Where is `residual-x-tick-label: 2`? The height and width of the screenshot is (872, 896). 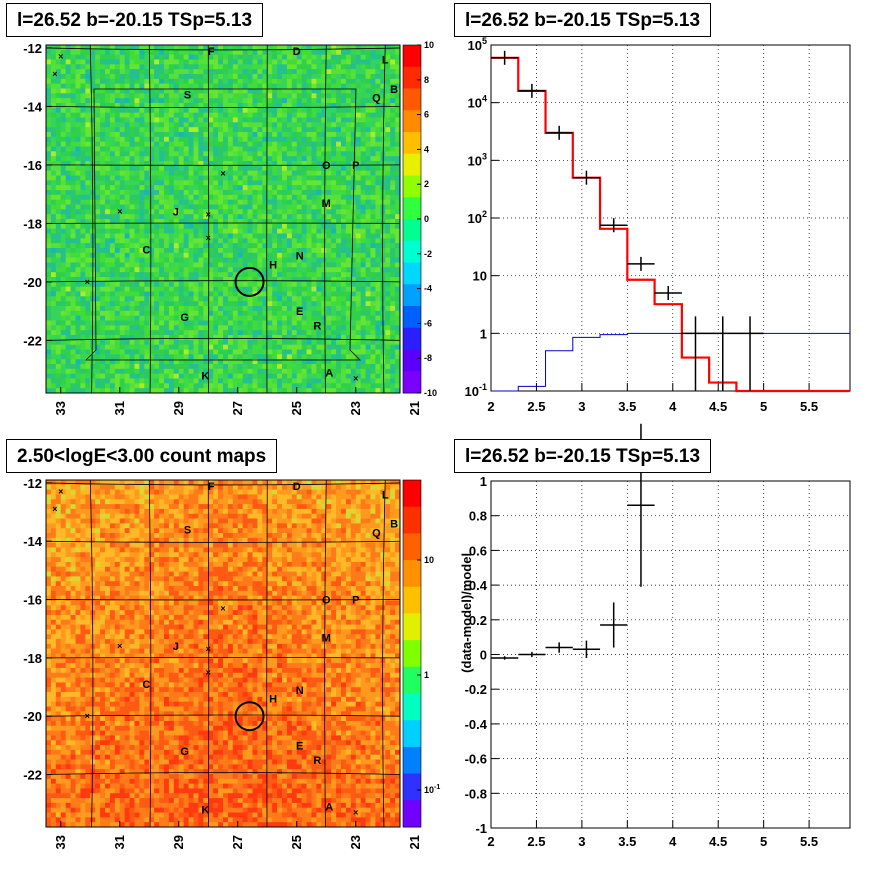
residual-x-tick-label: 2 is located at coordinates (490, 841).